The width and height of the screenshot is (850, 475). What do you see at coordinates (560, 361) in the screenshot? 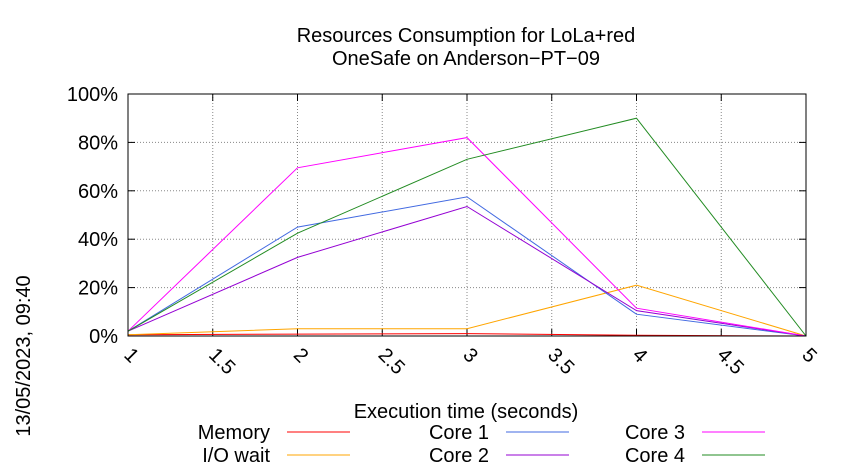
I see `x-tick-label: 3.5` at bounding box center [560, 361].